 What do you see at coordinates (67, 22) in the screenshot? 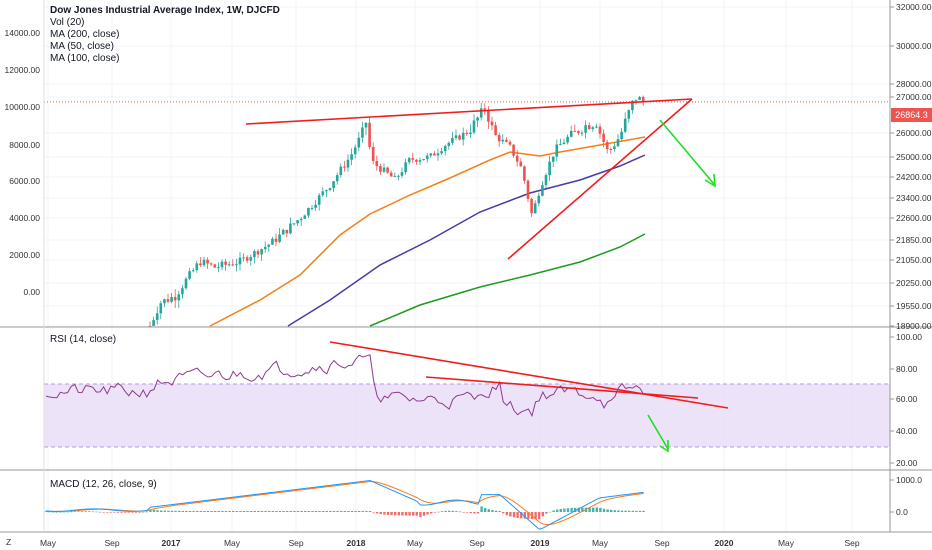
I see `indicator-vol: Vol (20)` at bounding box center [67, 22].